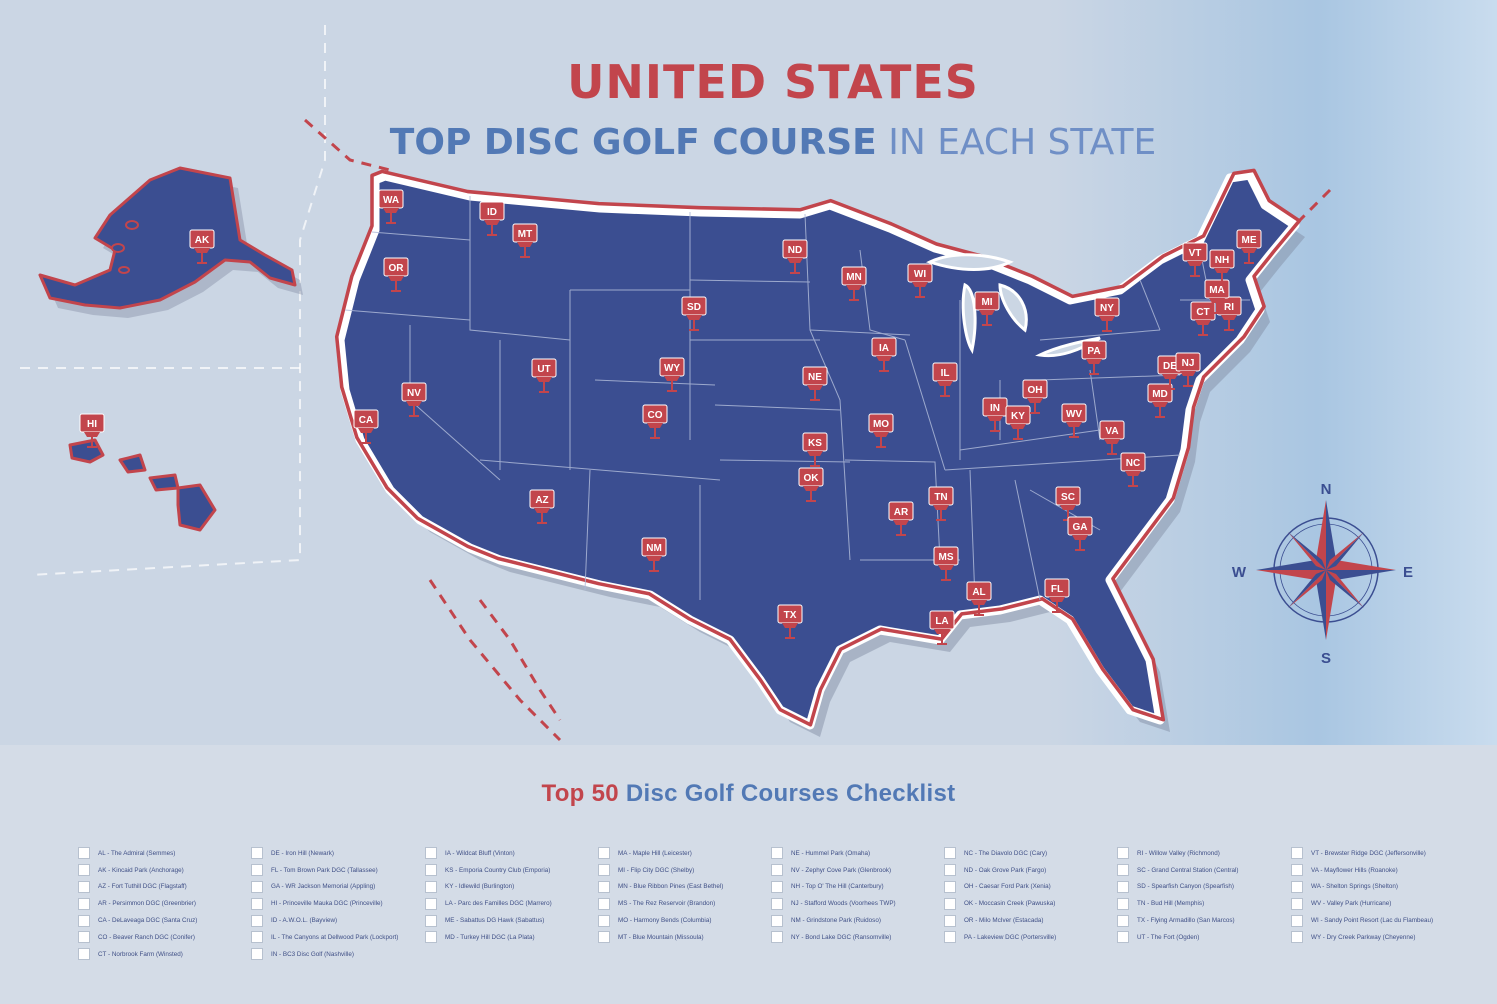  I want to click on alaska-islands, so click(125, 247).